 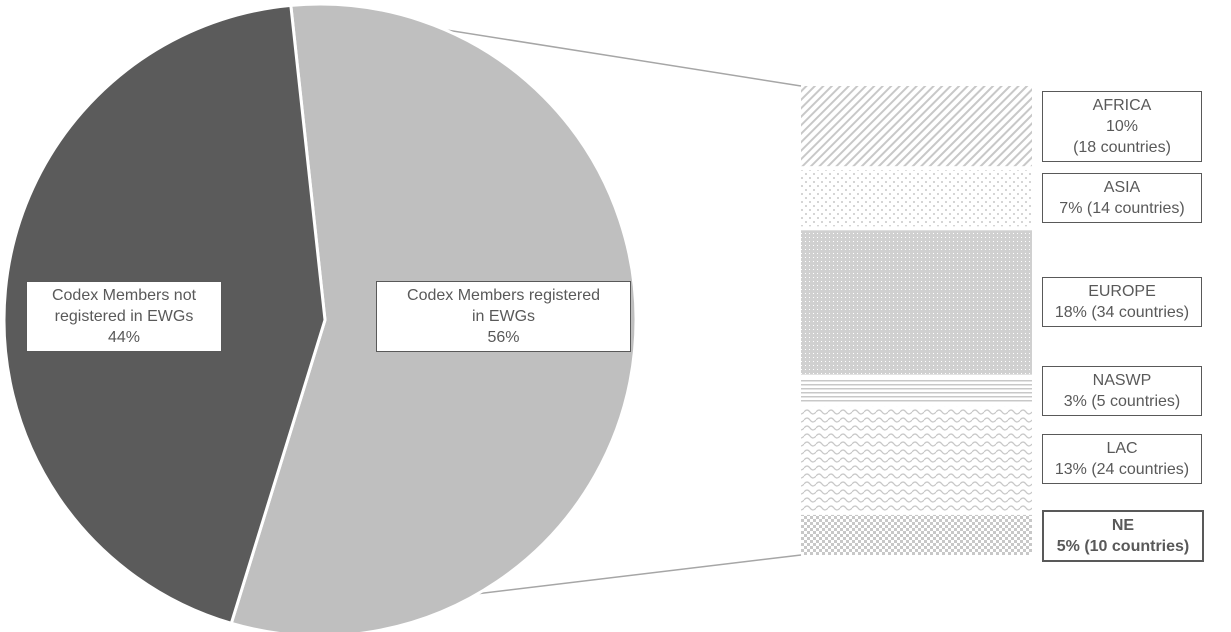 I want to click on label-line: Codex Members not, so click(x=124, y=295).